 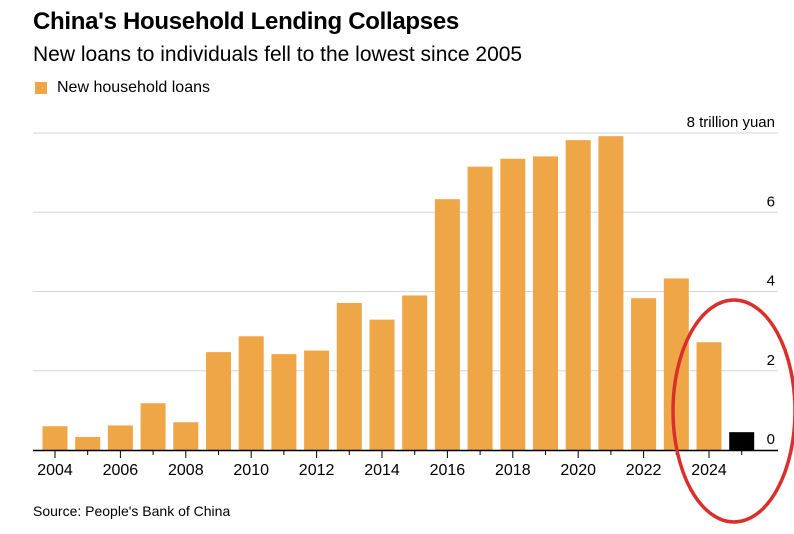 What do you see at coordinates (186, 470) in the screenshot?
I see `x-tick-label: 2008` at bounding box center [186, 470].